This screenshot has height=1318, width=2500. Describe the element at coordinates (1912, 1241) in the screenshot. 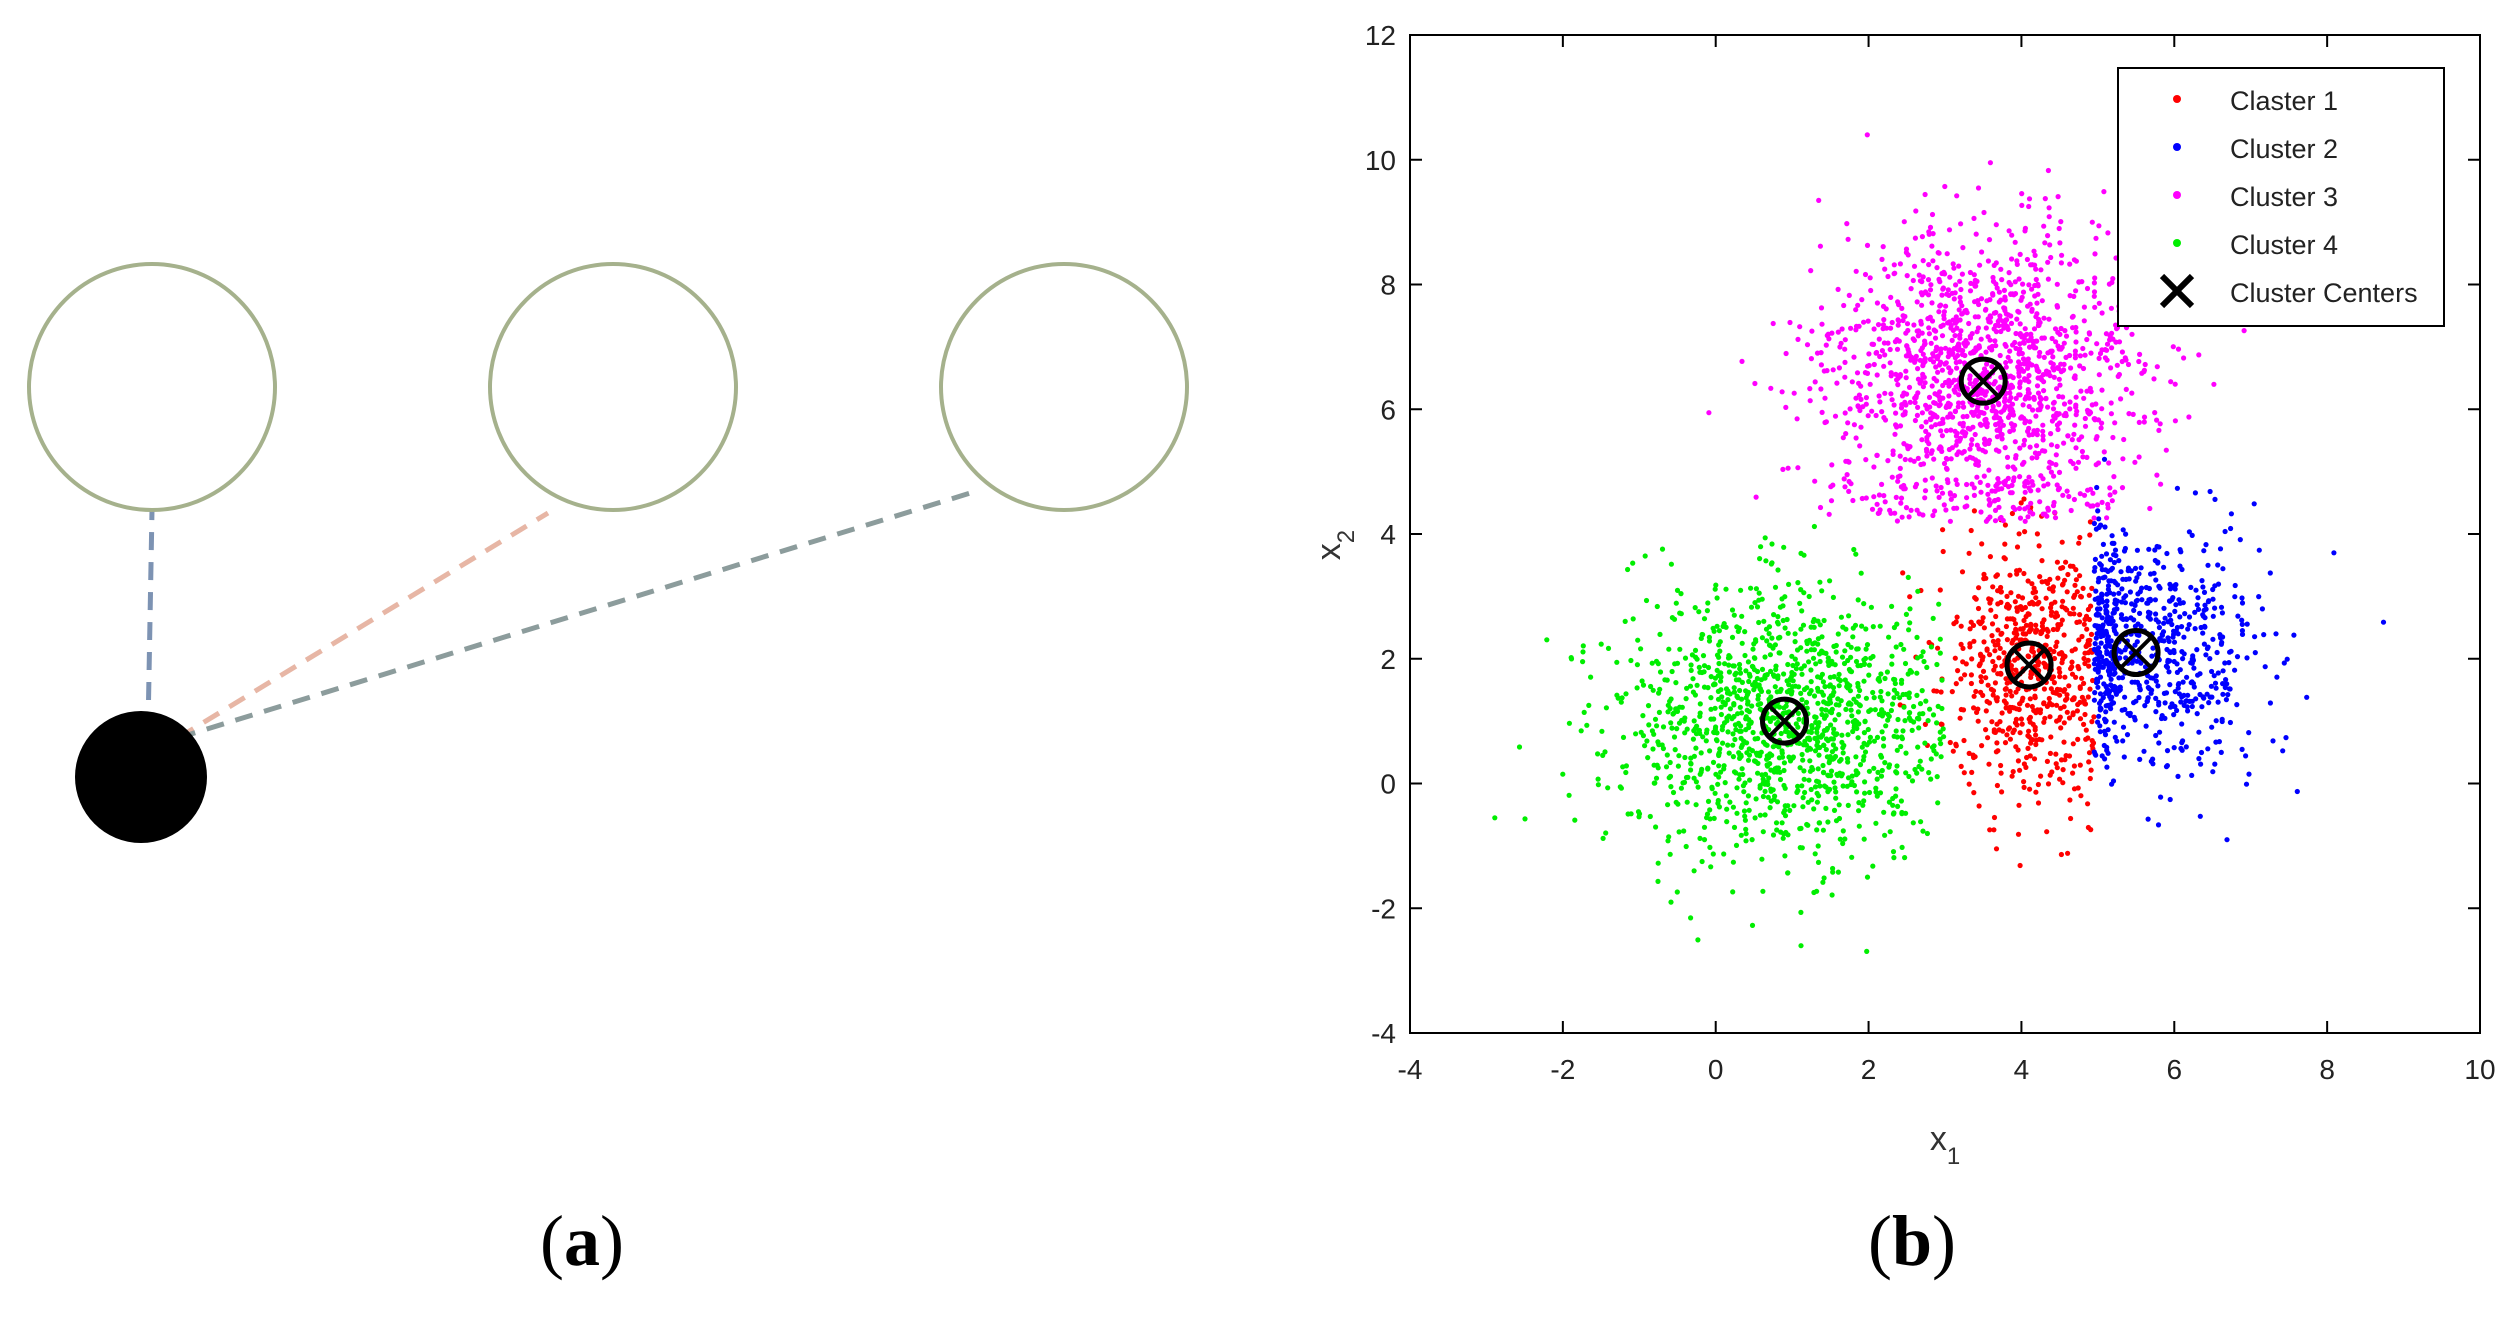

I see `panel-label-b: (b)` at that location.